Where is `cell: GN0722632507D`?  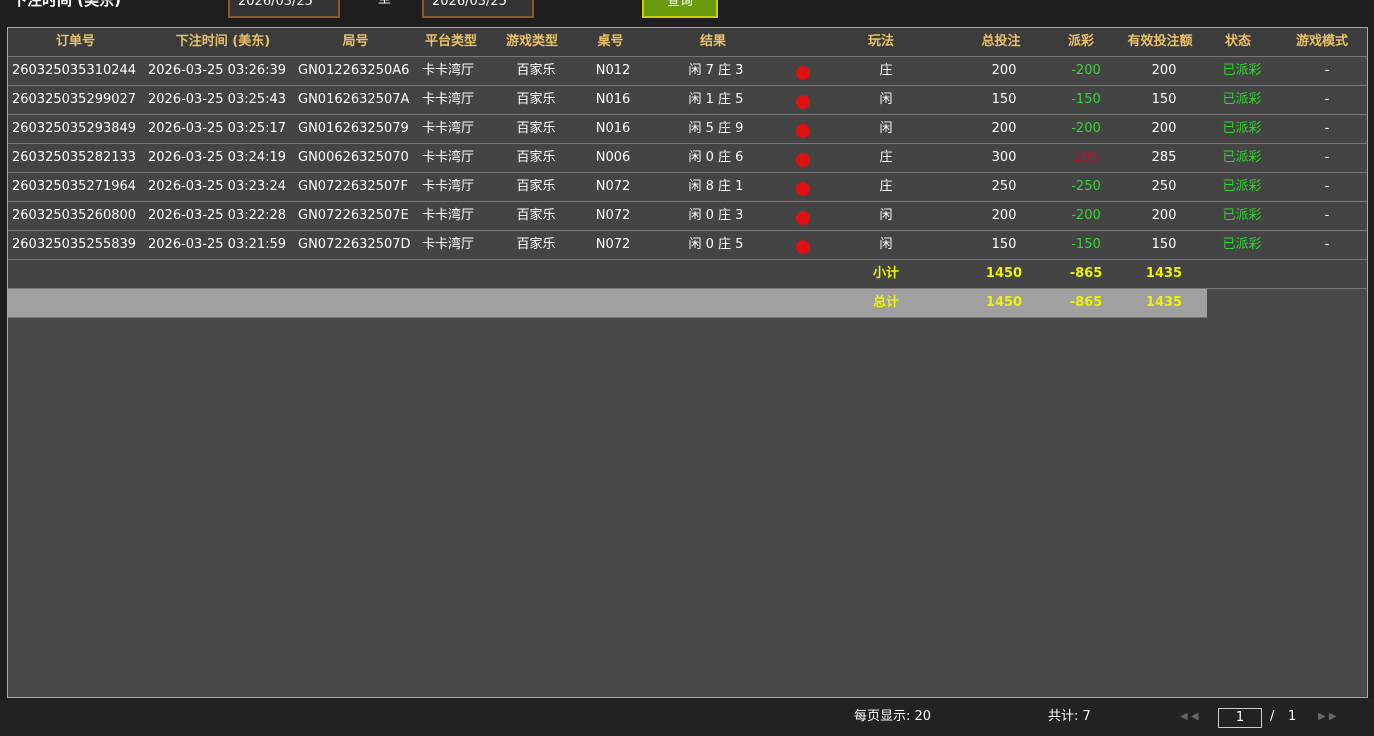
cell: GN0722632507D is located at coordinates (354, 244).